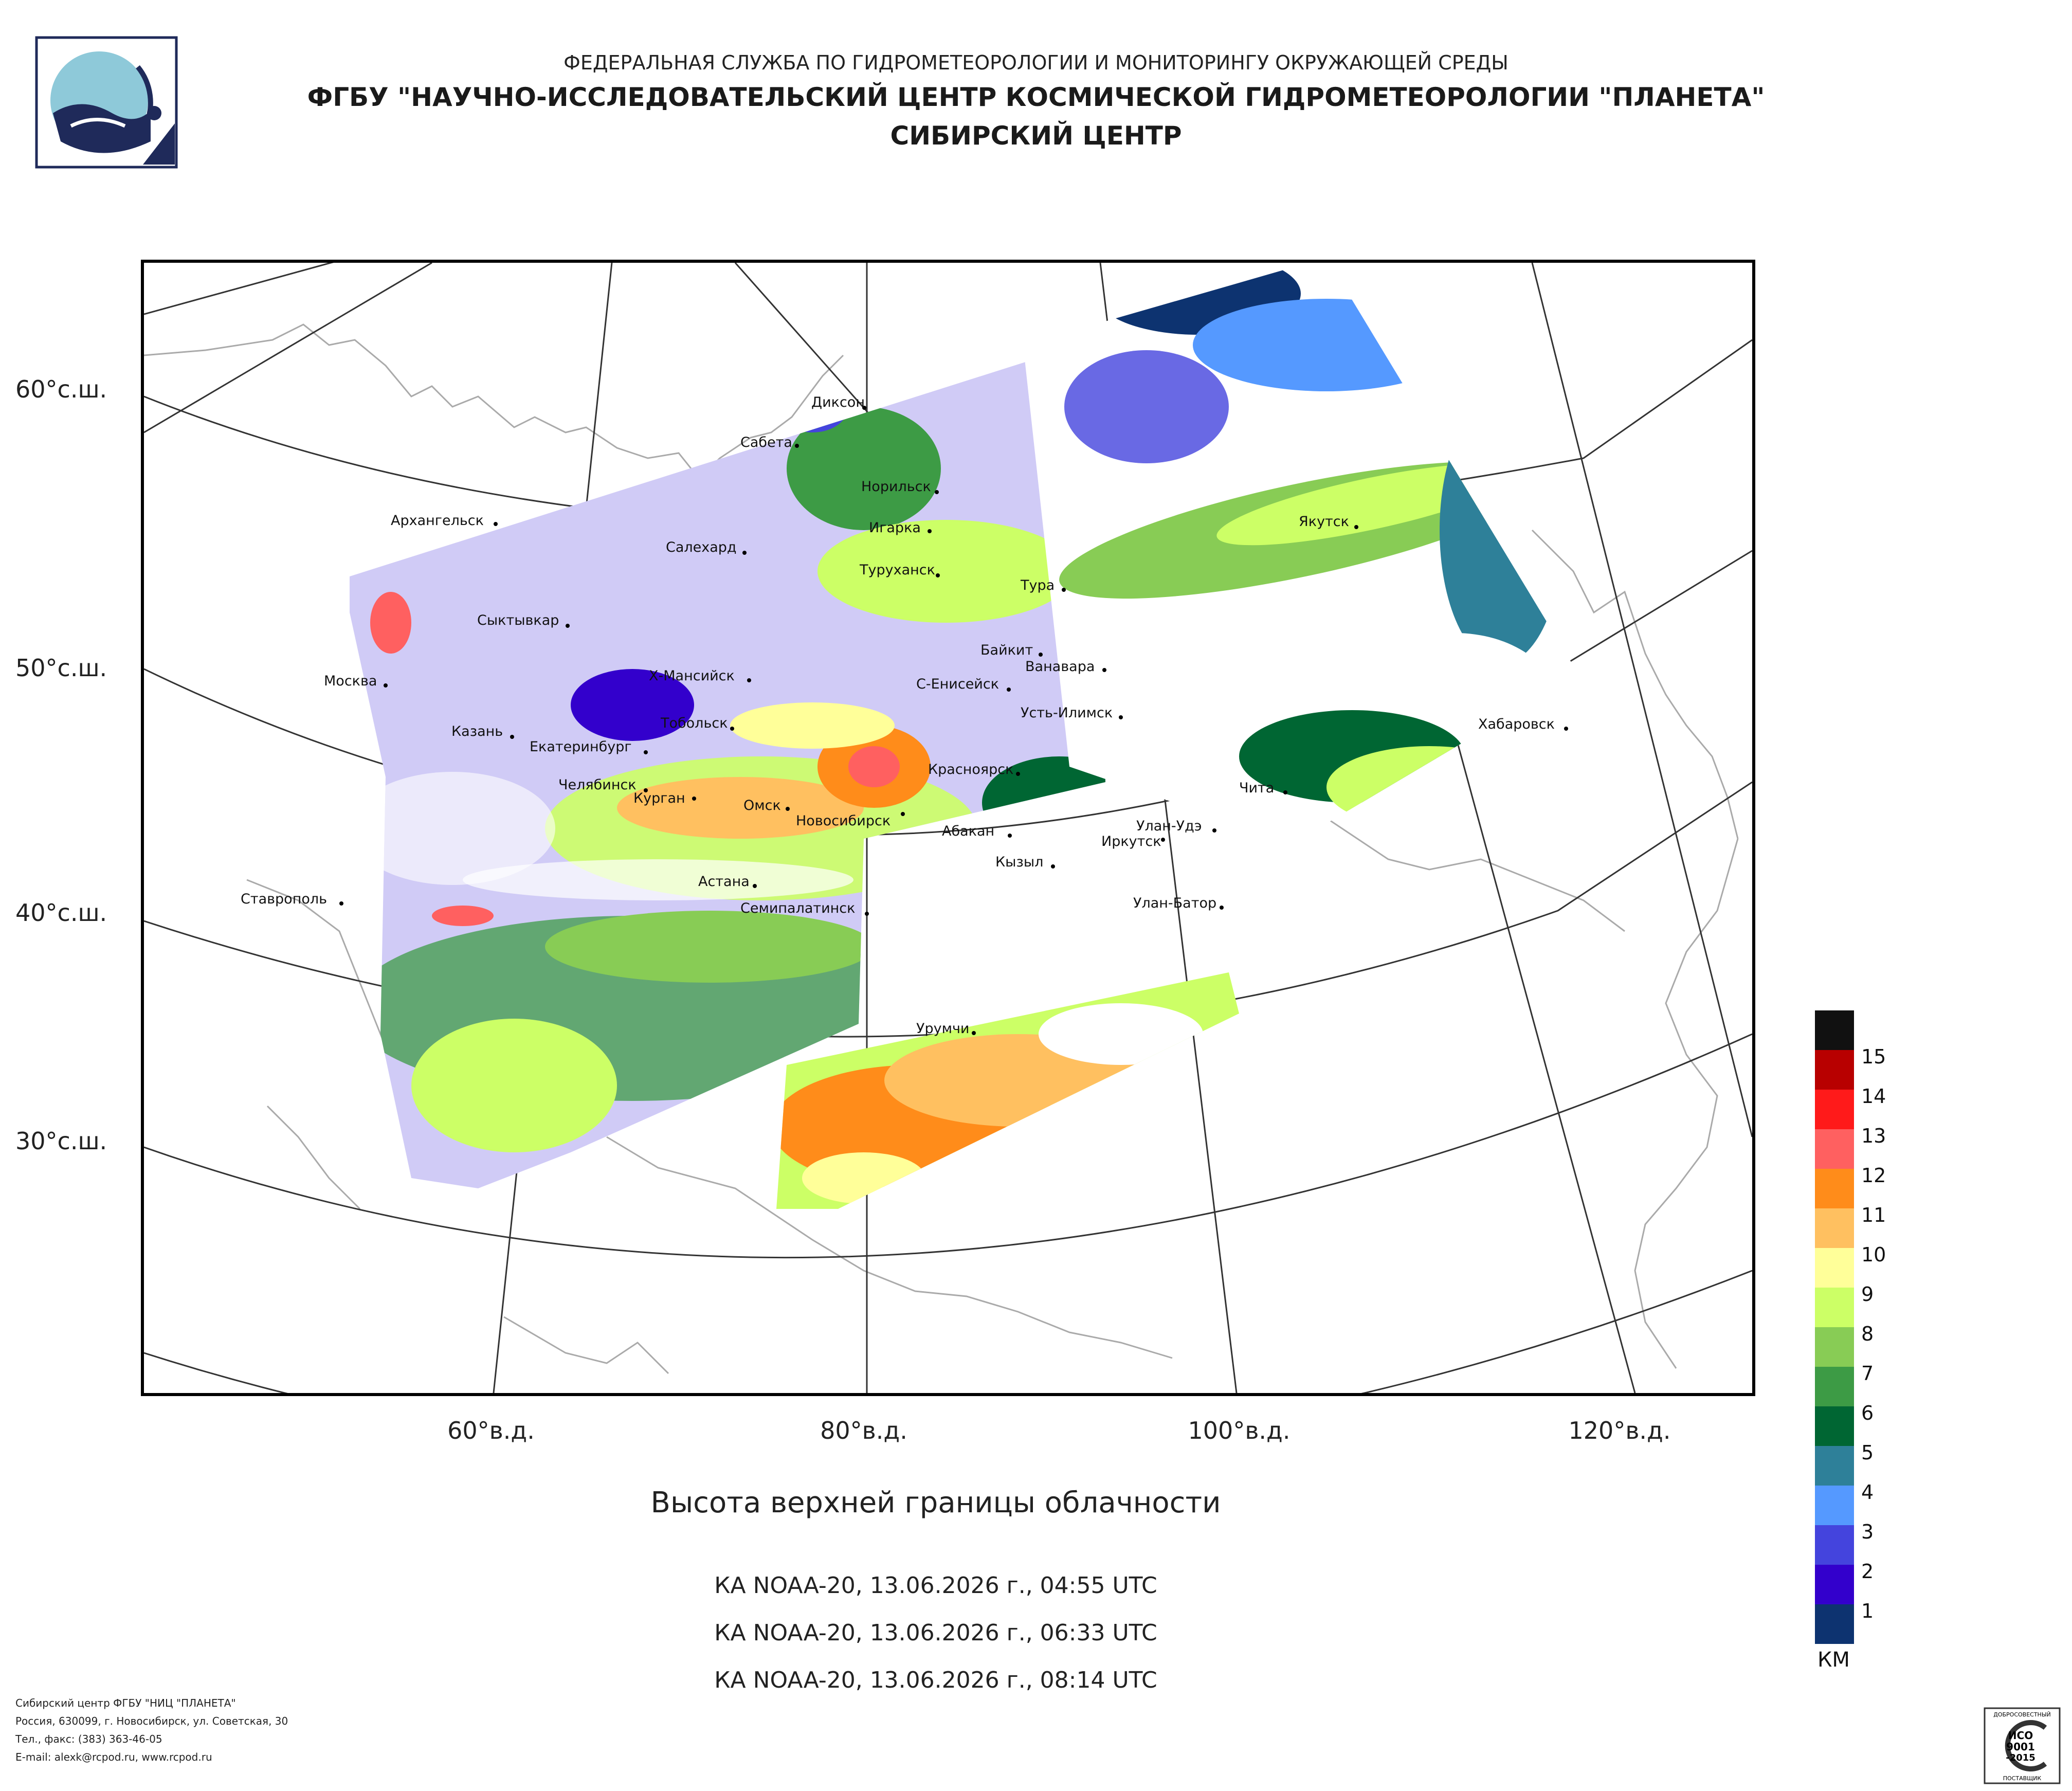  What do you see at coordinates (106, 103) in the screenshot?
I see `planeta-logo` at bounding box center [106, 103].